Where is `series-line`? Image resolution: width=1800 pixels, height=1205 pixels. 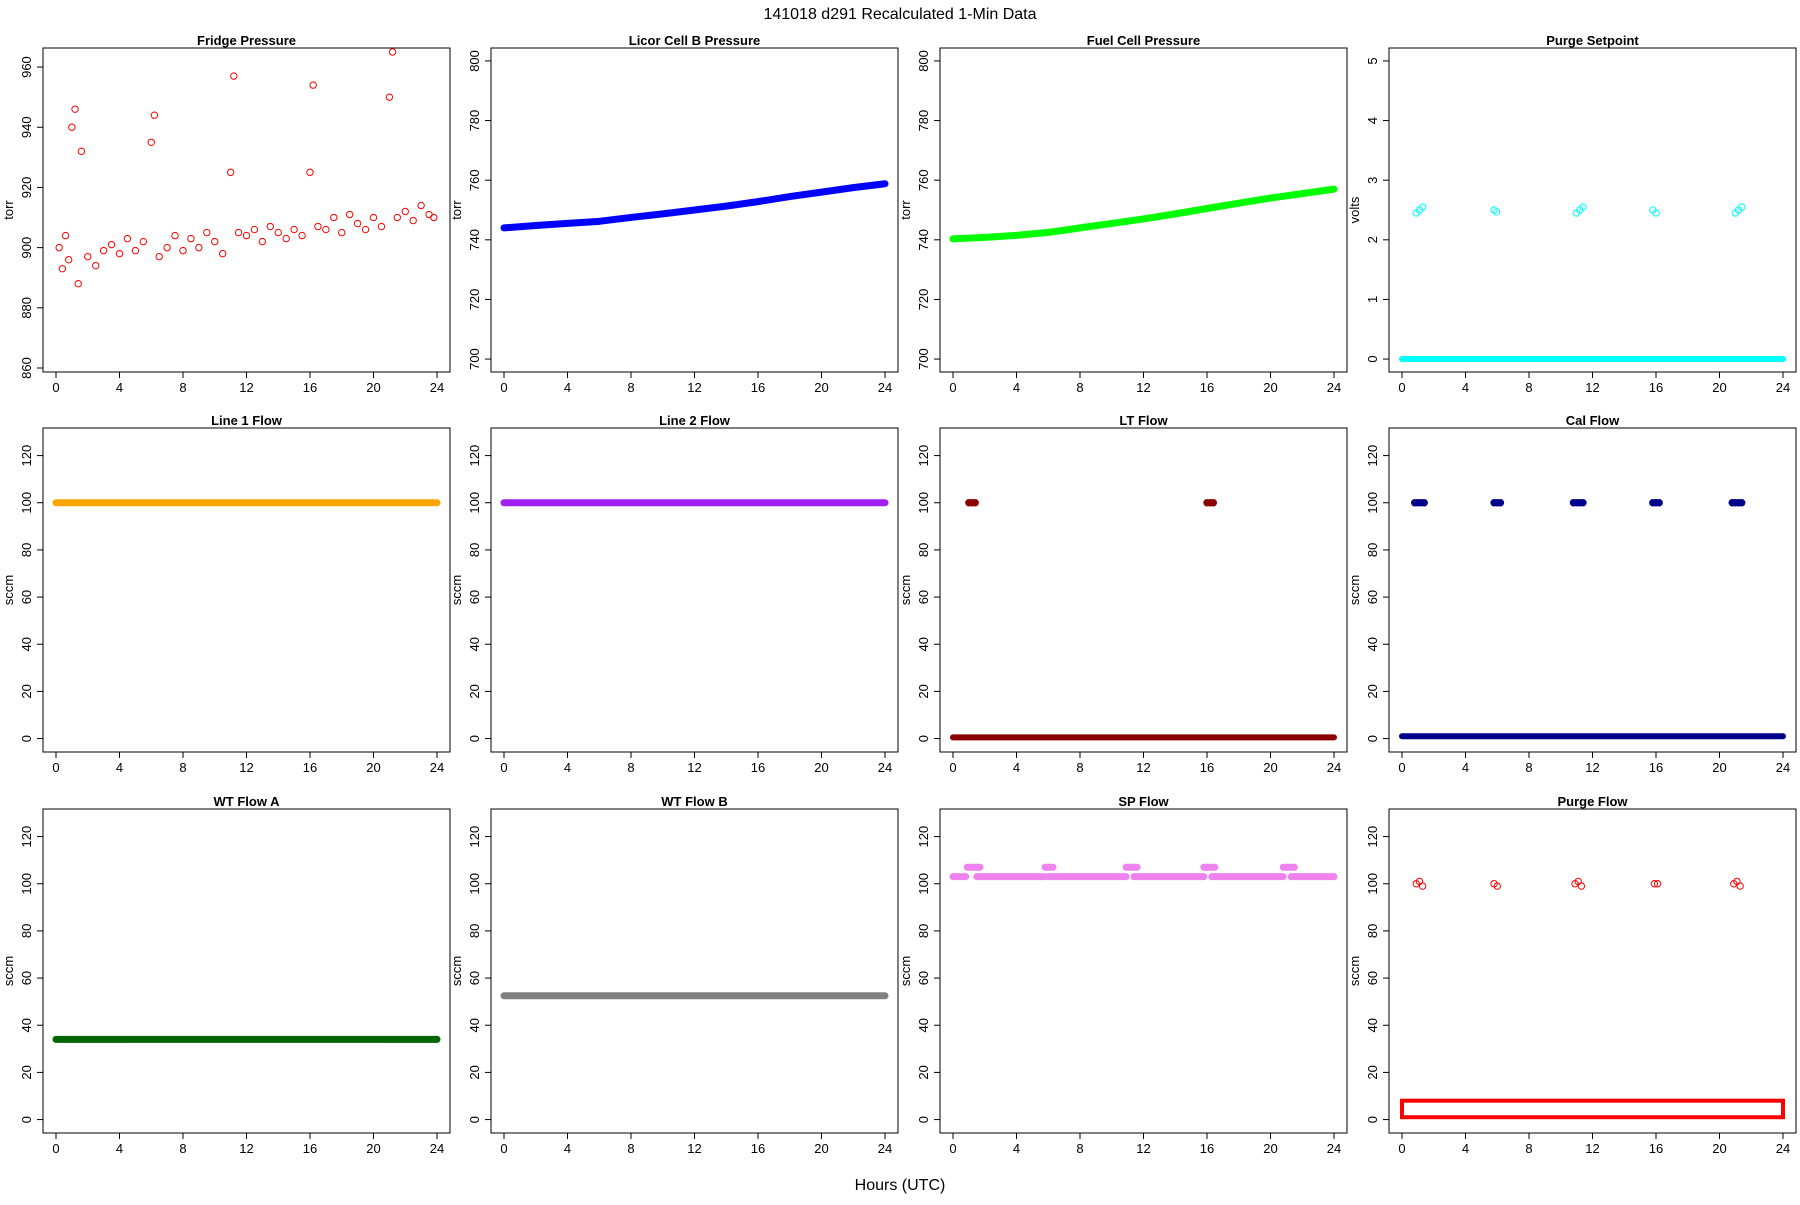 series-line is located at coordinates (694, 206).